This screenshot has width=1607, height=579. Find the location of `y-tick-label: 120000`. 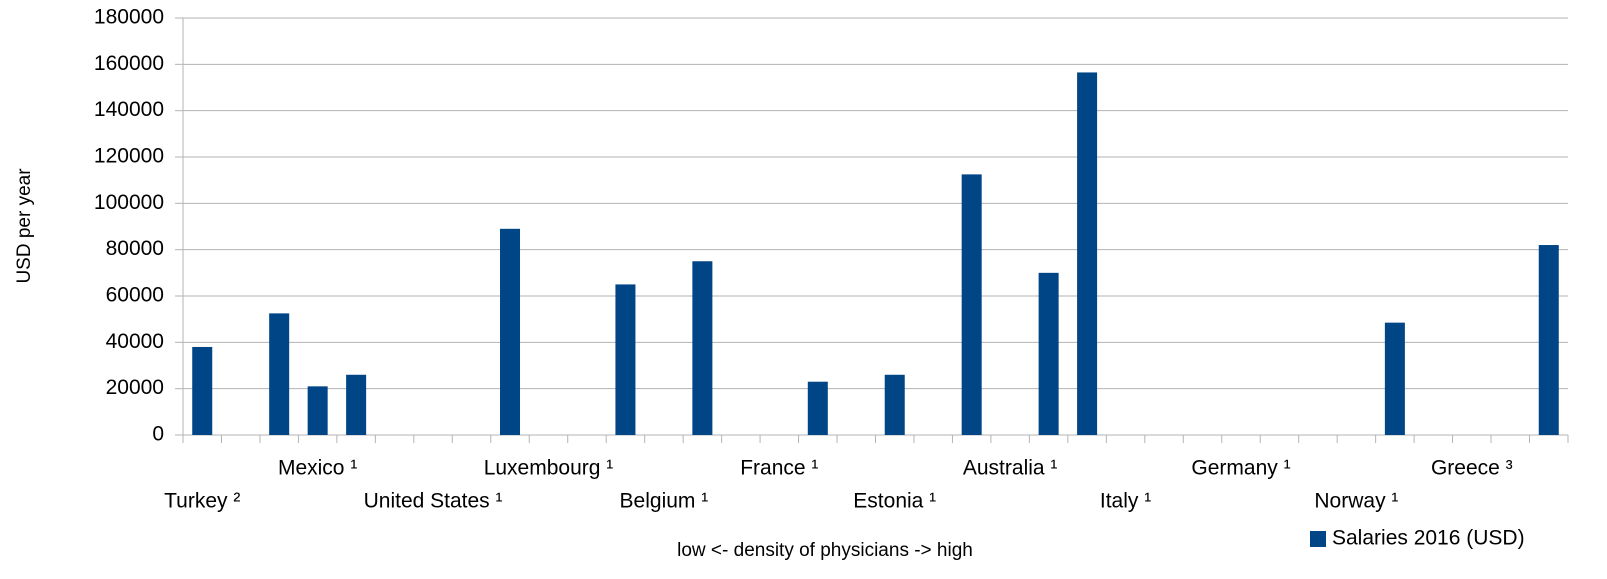

y-tick-label: 120000 is located at coordinates (129, 156).